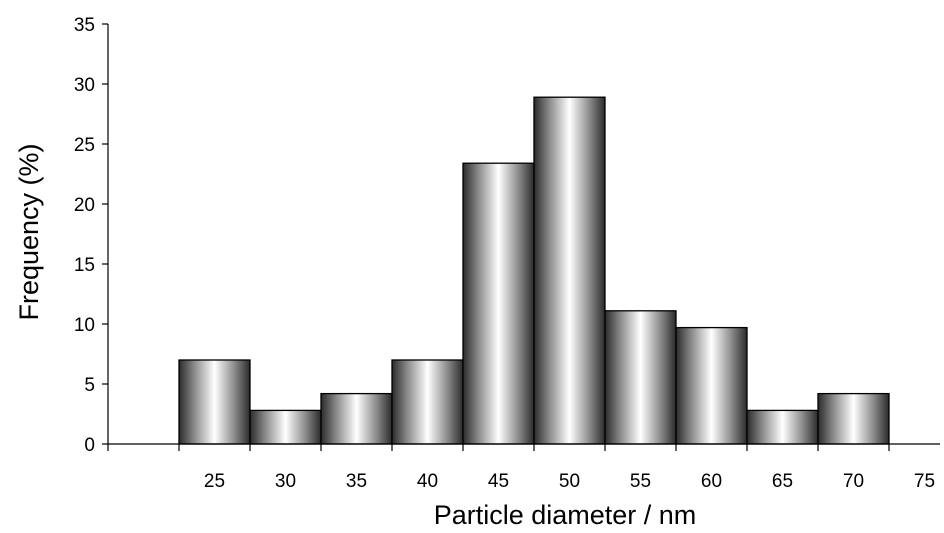 The height and width of the screenshot is (533, 944). I want to click on y-tick-label: 20, so click(84, 205).